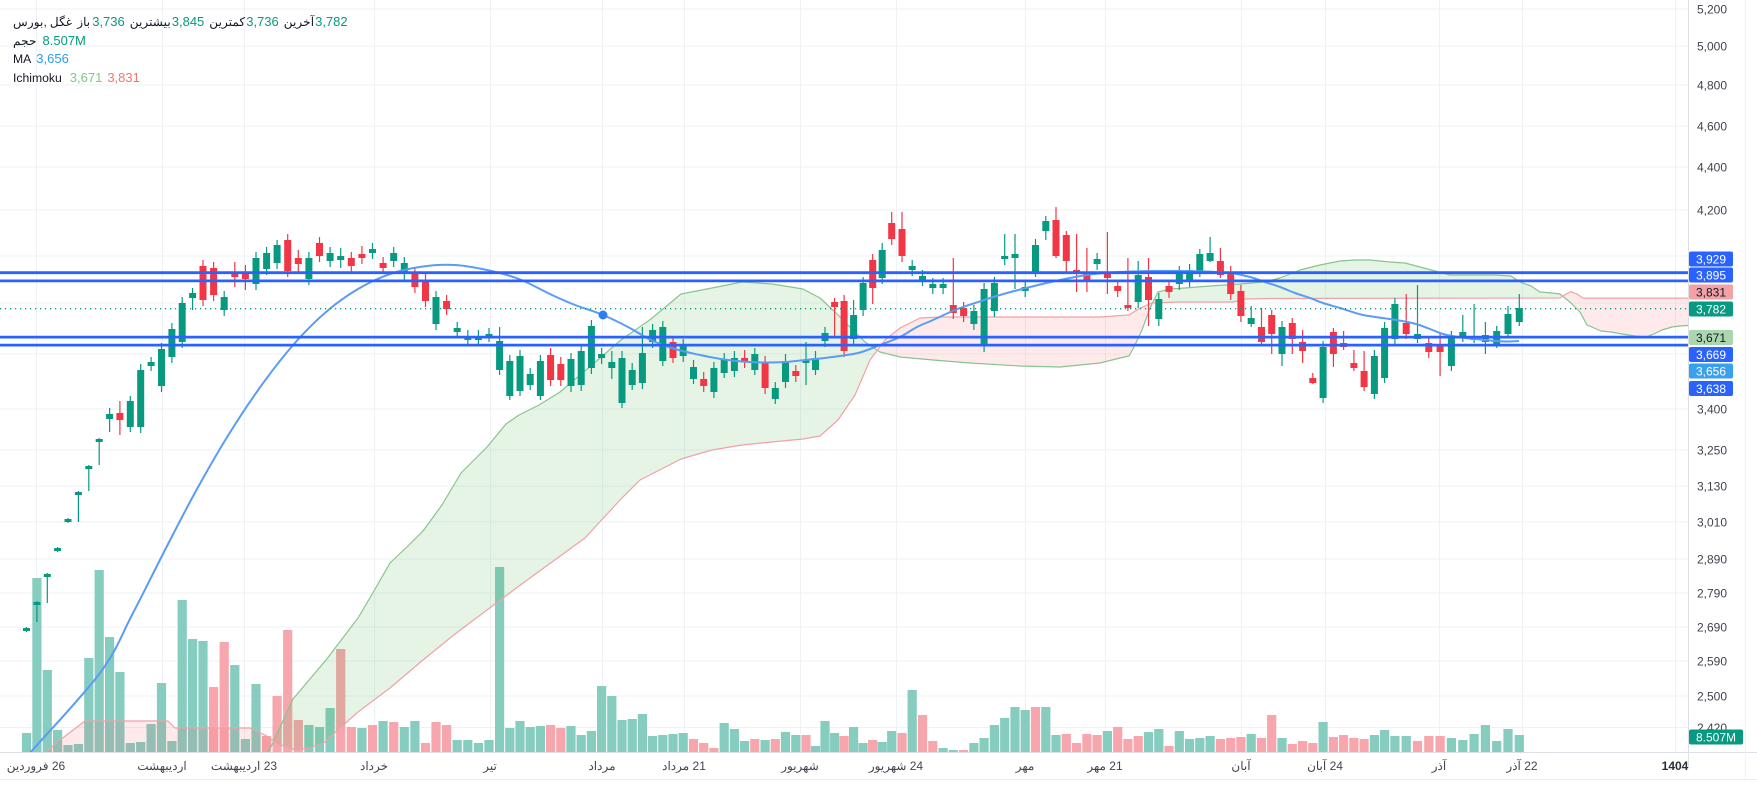 The width and height of the screenshot is (1757, 790). I want to click on svg-text: آذر‎ 22, so click(1521, 765).